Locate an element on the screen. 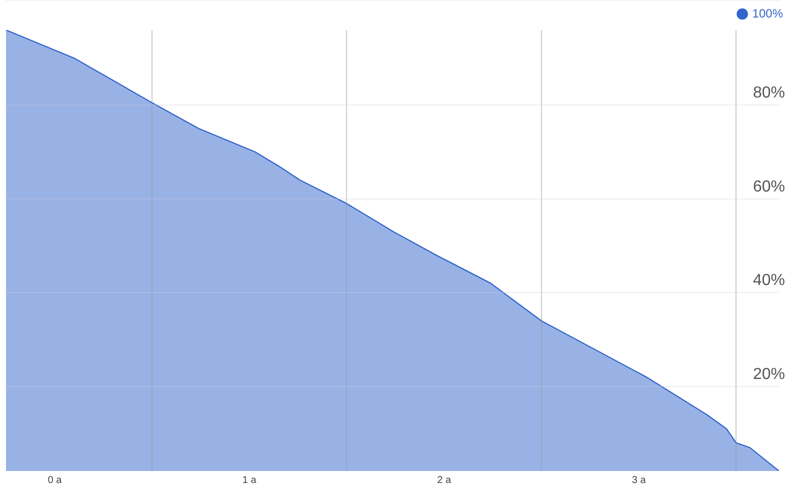 The image size is (797, 491). x-tick-label: 0 a is located at coordinates (55, 480).